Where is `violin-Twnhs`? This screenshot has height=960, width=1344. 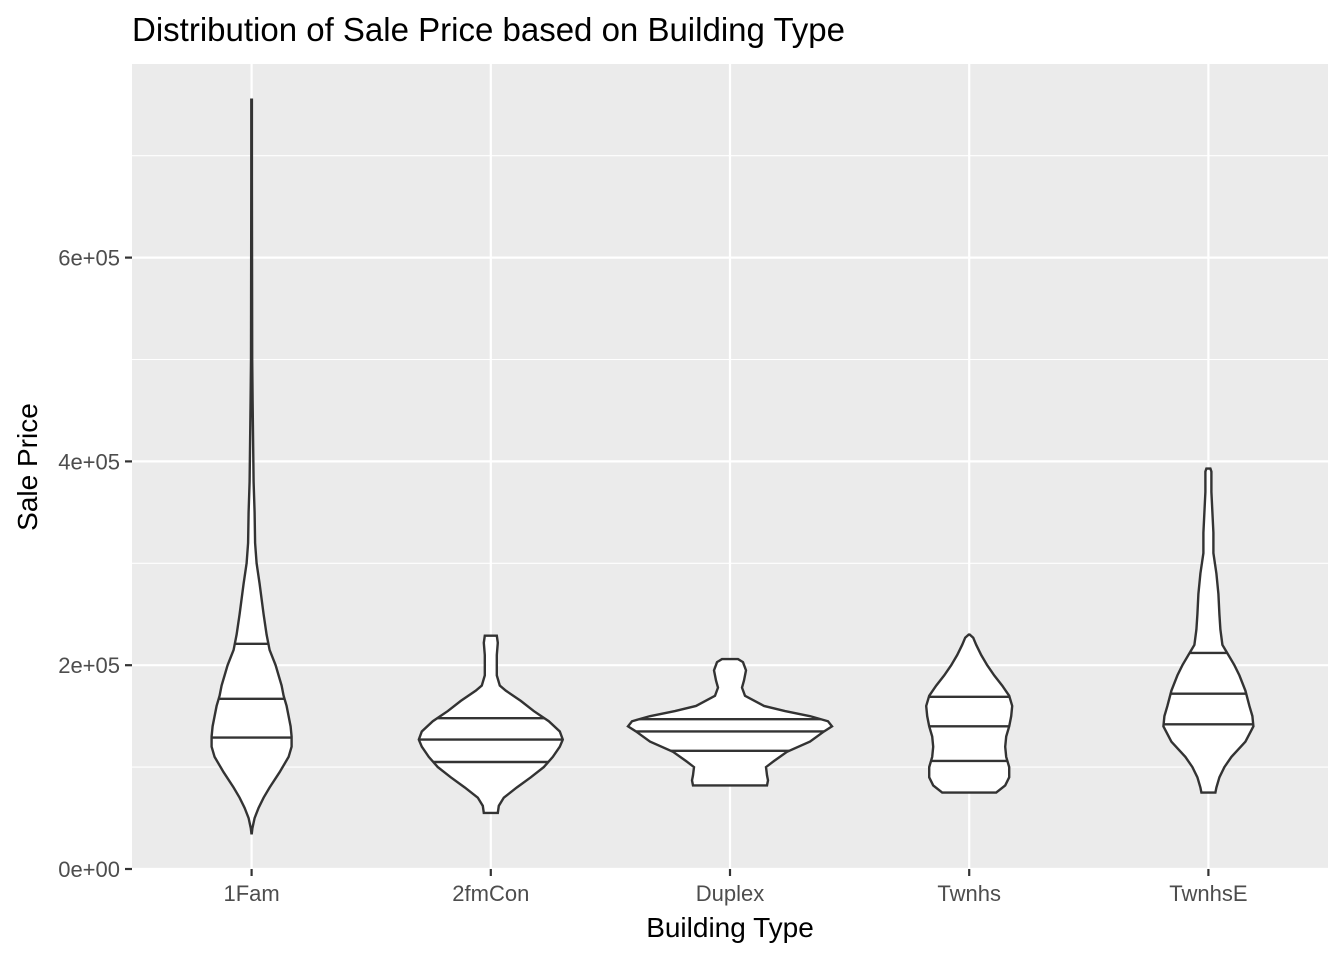 violin-Twnhs is located at coordinates (969, 713).